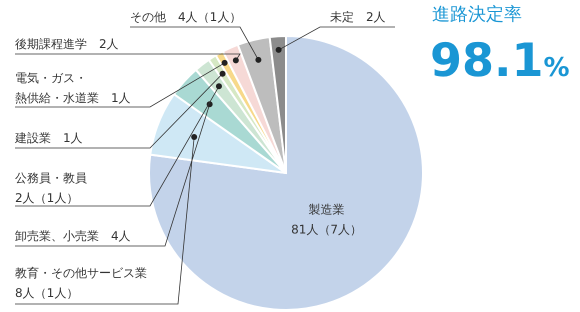 The width and height of the screenshot is (580, 312). Describe the element at coordinates (500, 60) in the screenshot. I see `annotation: 98.1%` at that location.